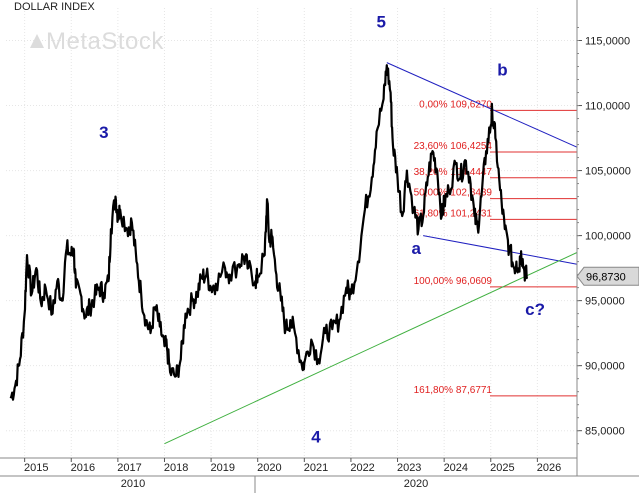  I want to click on last-value-marker: 96,8730, so click(607, 276).